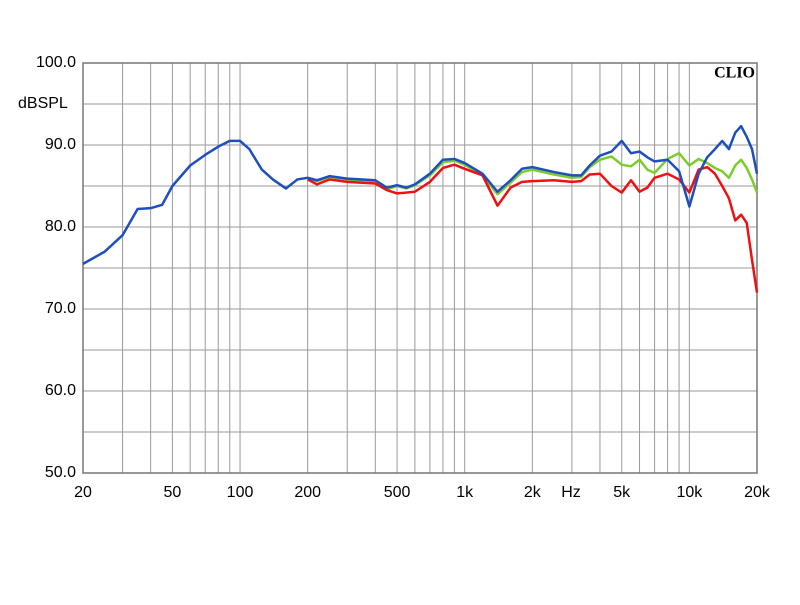  Describe the element at coordinates (173, 492) in the screenshot. I see `x-tick-label: 50` at that location.